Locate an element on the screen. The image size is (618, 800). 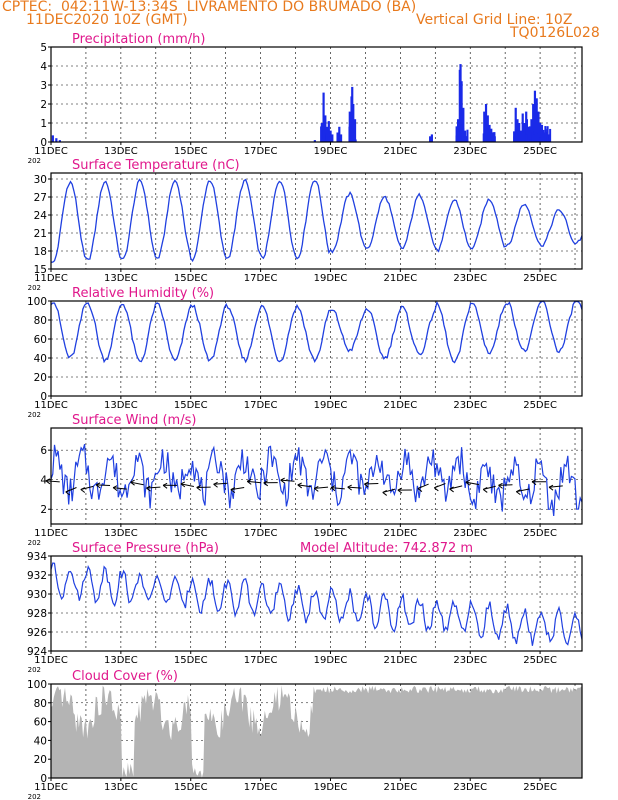
y-tick-label: 60 is located at coordinates (40, 723).